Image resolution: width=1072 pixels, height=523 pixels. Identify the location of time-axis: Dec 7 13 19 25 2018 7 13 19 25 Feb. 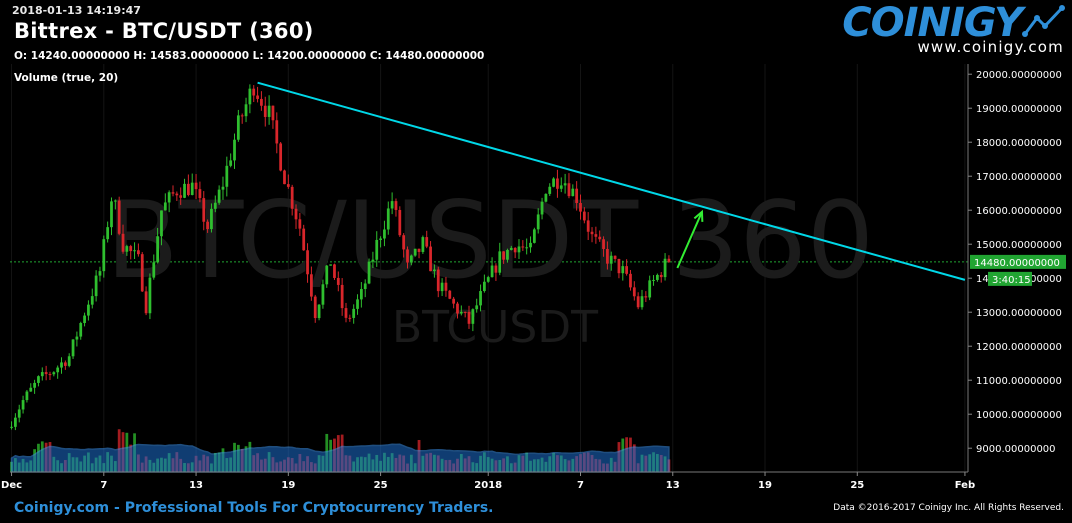
(488, 481).